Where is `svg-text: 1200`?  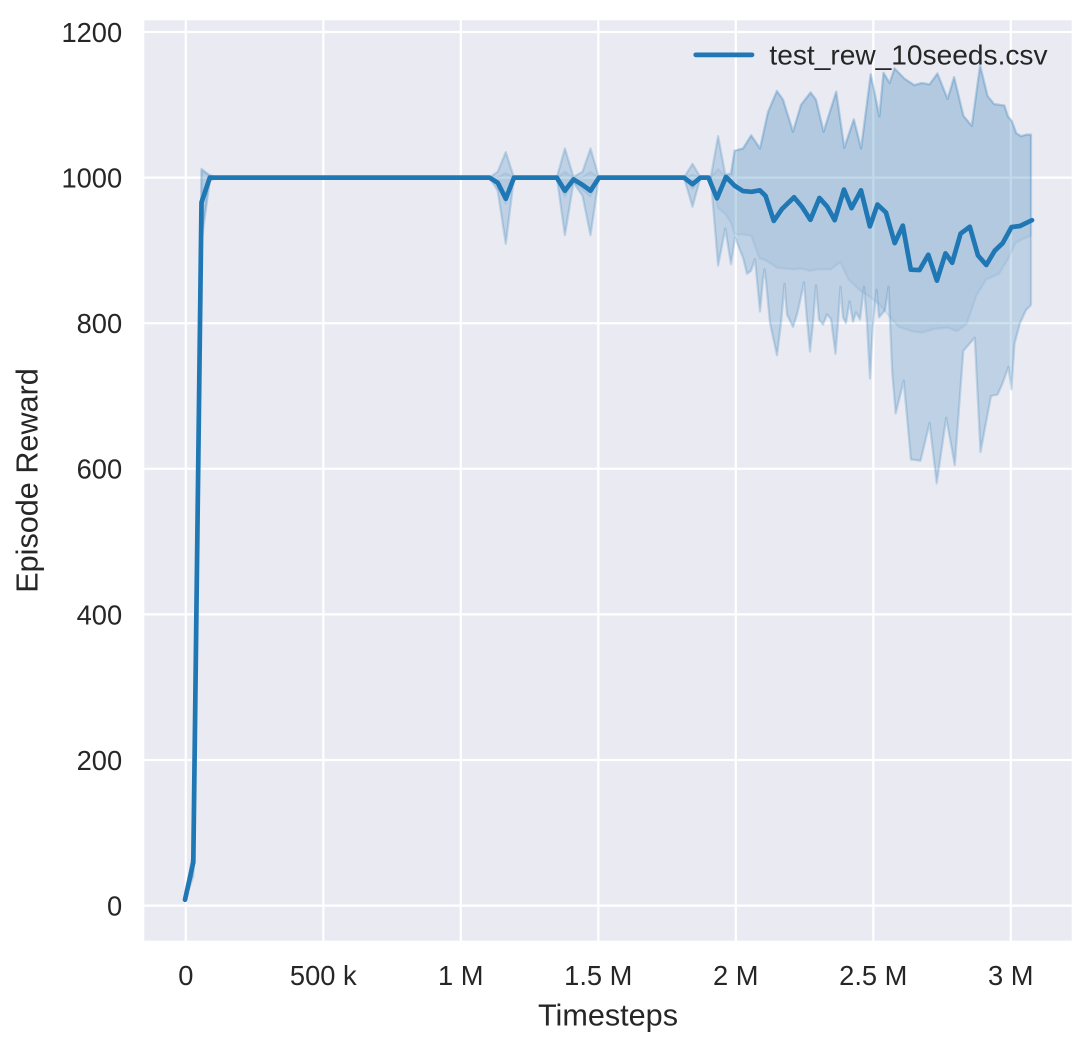 svg-text: 1200 is located at coordinates (91, 32).